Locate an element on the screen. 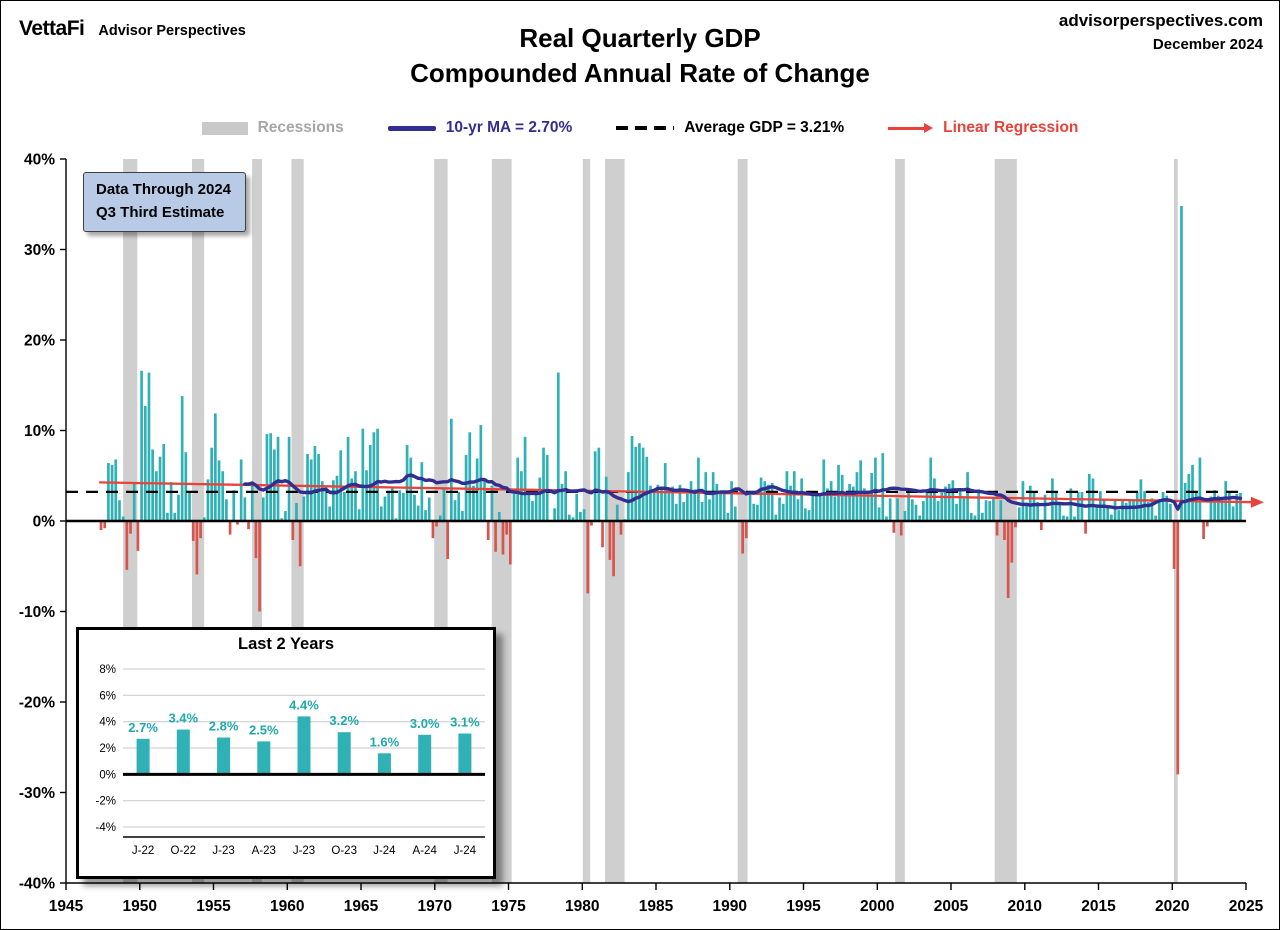  x-tick-label: 1945 is located at coordinates (66, 906).